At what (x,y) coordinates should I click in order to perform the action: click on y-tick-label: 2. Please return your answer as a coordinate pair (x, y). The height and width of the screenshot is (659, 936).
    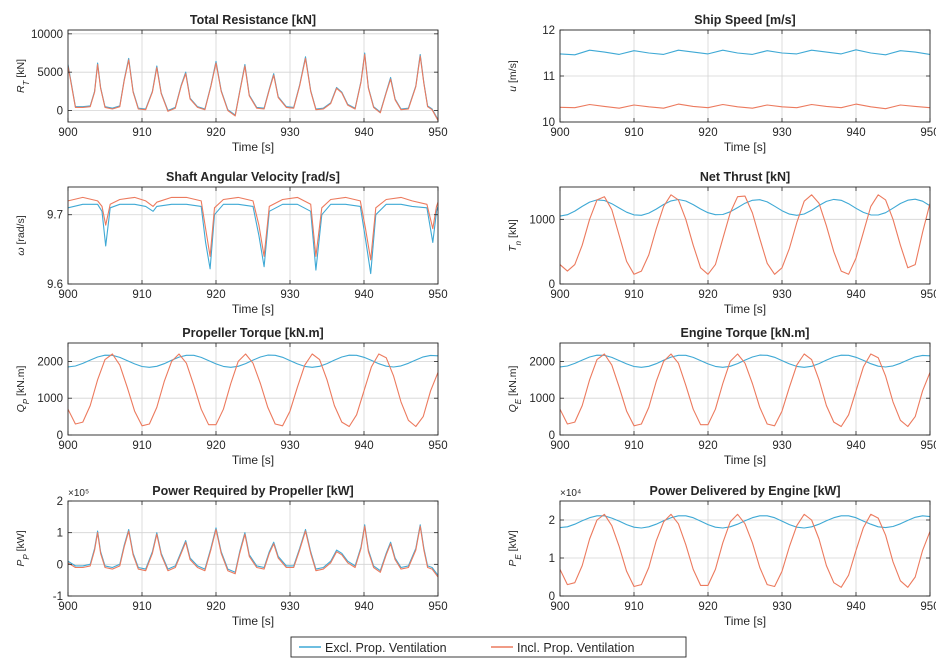
    Looking at the image, I should click on (552, 521).